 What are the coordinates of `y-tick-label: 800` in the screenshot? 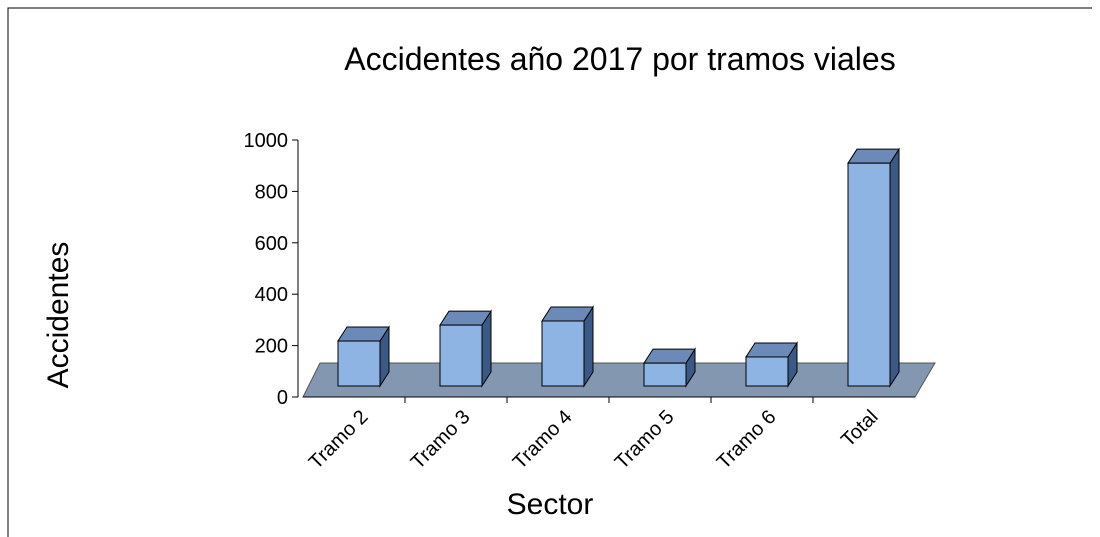 It's located at (271, 192).